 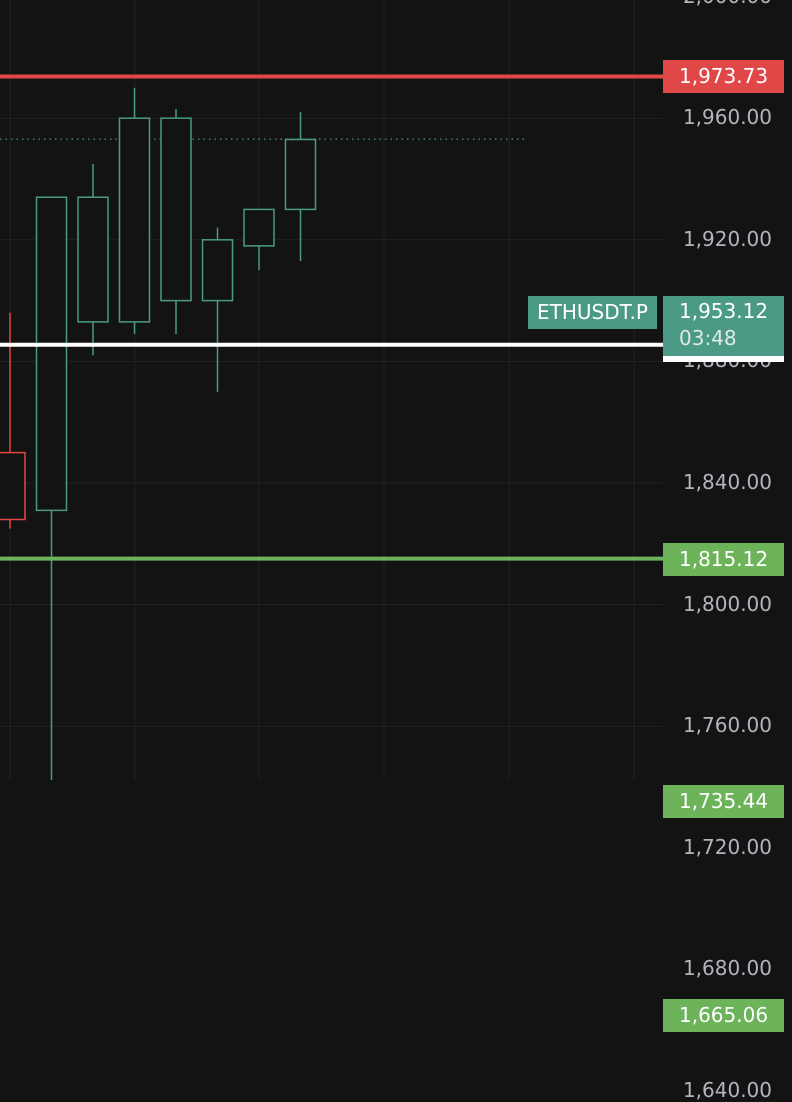 I want to click on level-label-support: 1,665.06, so click(x=723, y=1015).